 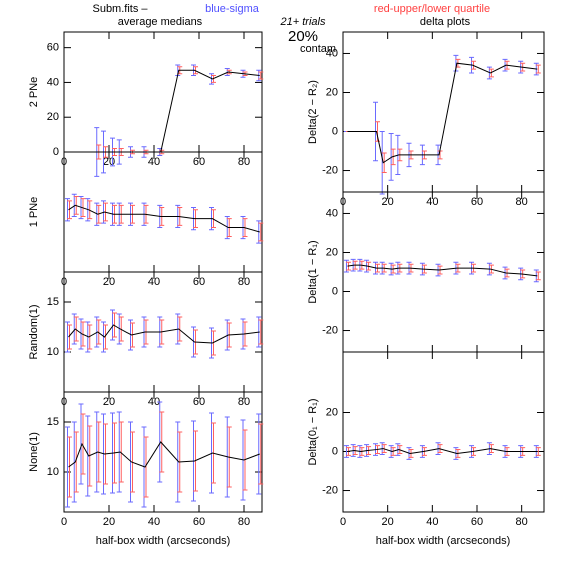 I want to click on y-tick-label: 10, so click(x=53, y=472).